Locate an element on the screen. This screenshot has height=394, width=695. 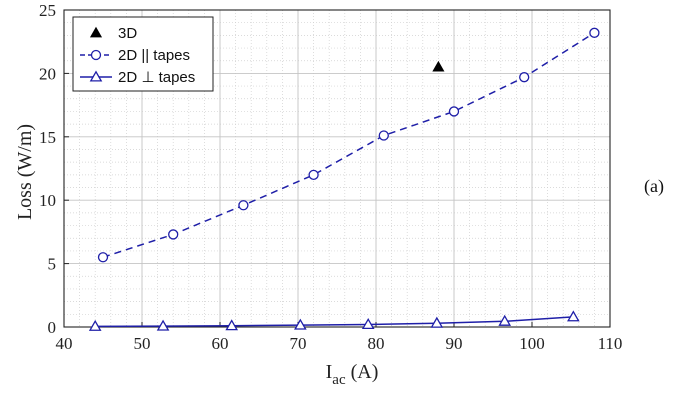
x-tick-label: 70 is located at coordinates (298, 343).